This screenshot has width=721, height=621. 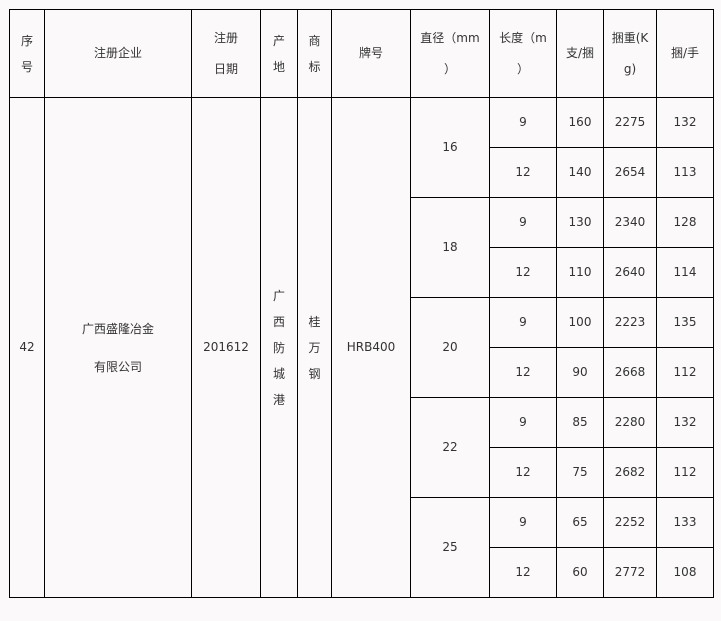 I want to click on text-line: 地, so click(x=278, y=66).